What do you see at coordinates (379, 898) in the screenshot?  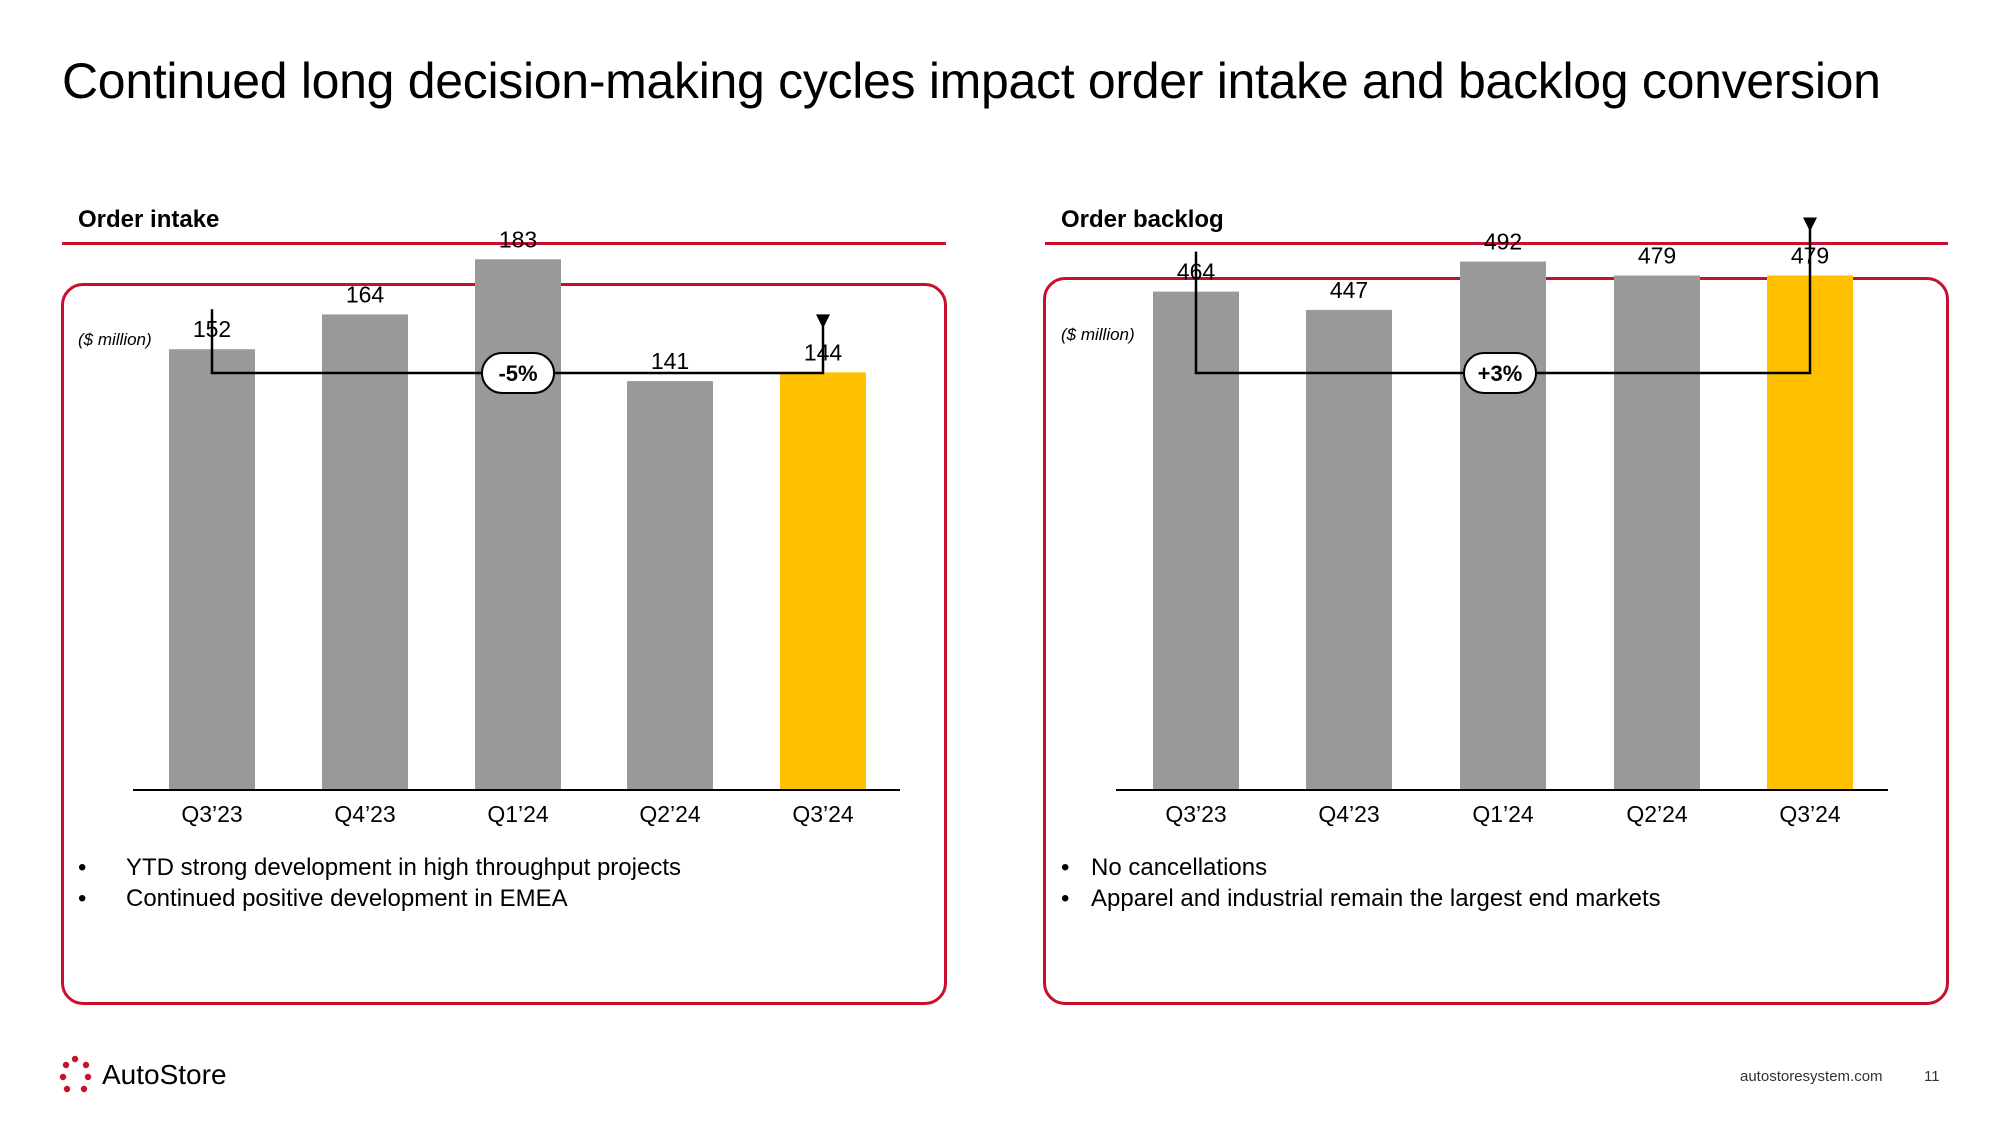 I see `bullet-item: Continued positive development in EMEA` at bounding box center [379, 898].